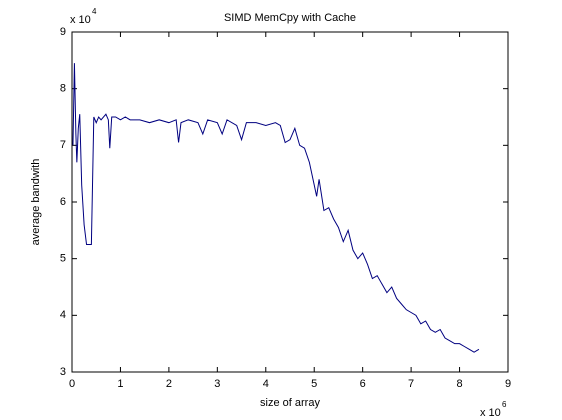 The height and width of the screenshot is (420, 562). Describe the element at coordinates (217, 384) in the screenshot. I see `x-tick-label: 3` at that location.